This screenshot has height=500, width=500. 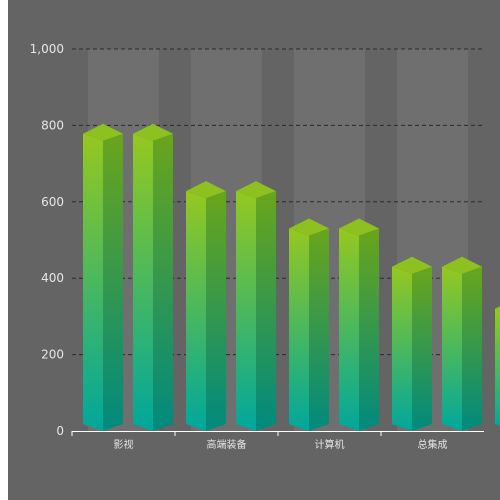 What do you see at coordinates (60, 431) in the screenshot?
I see `y-tick-label: 0` at bounding box center [60, 431].